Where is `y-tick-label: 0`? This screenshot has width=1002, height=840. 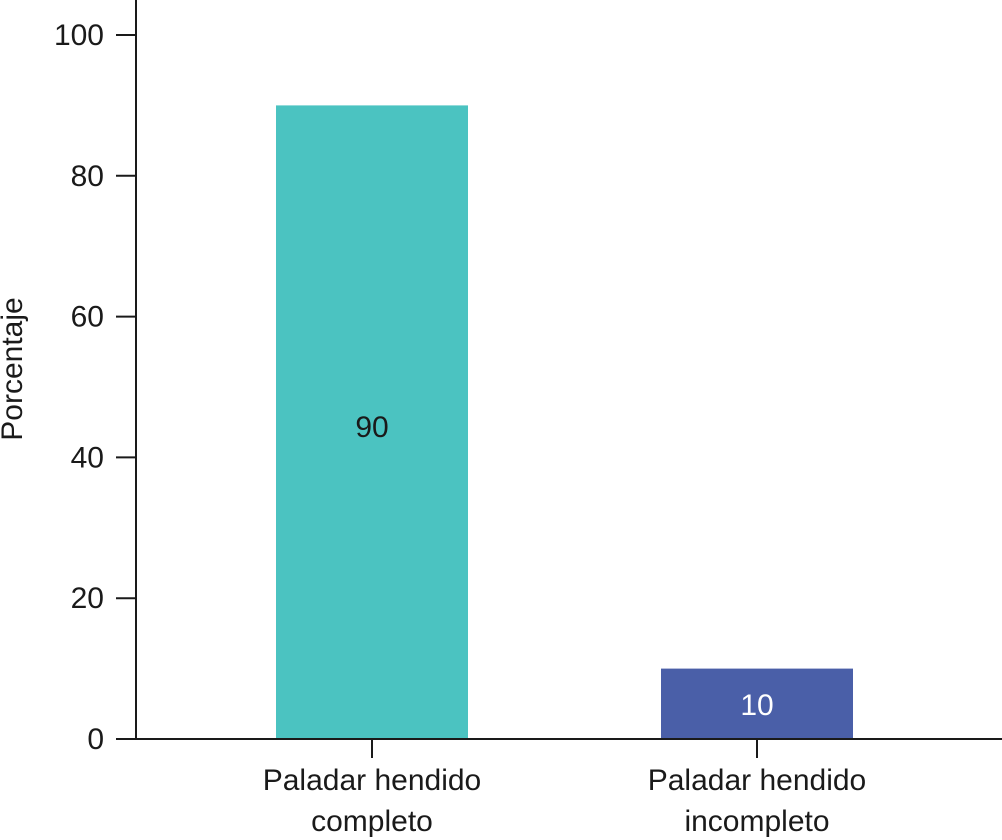 y-tick-label: 0 is located at coordinates (95, 739).